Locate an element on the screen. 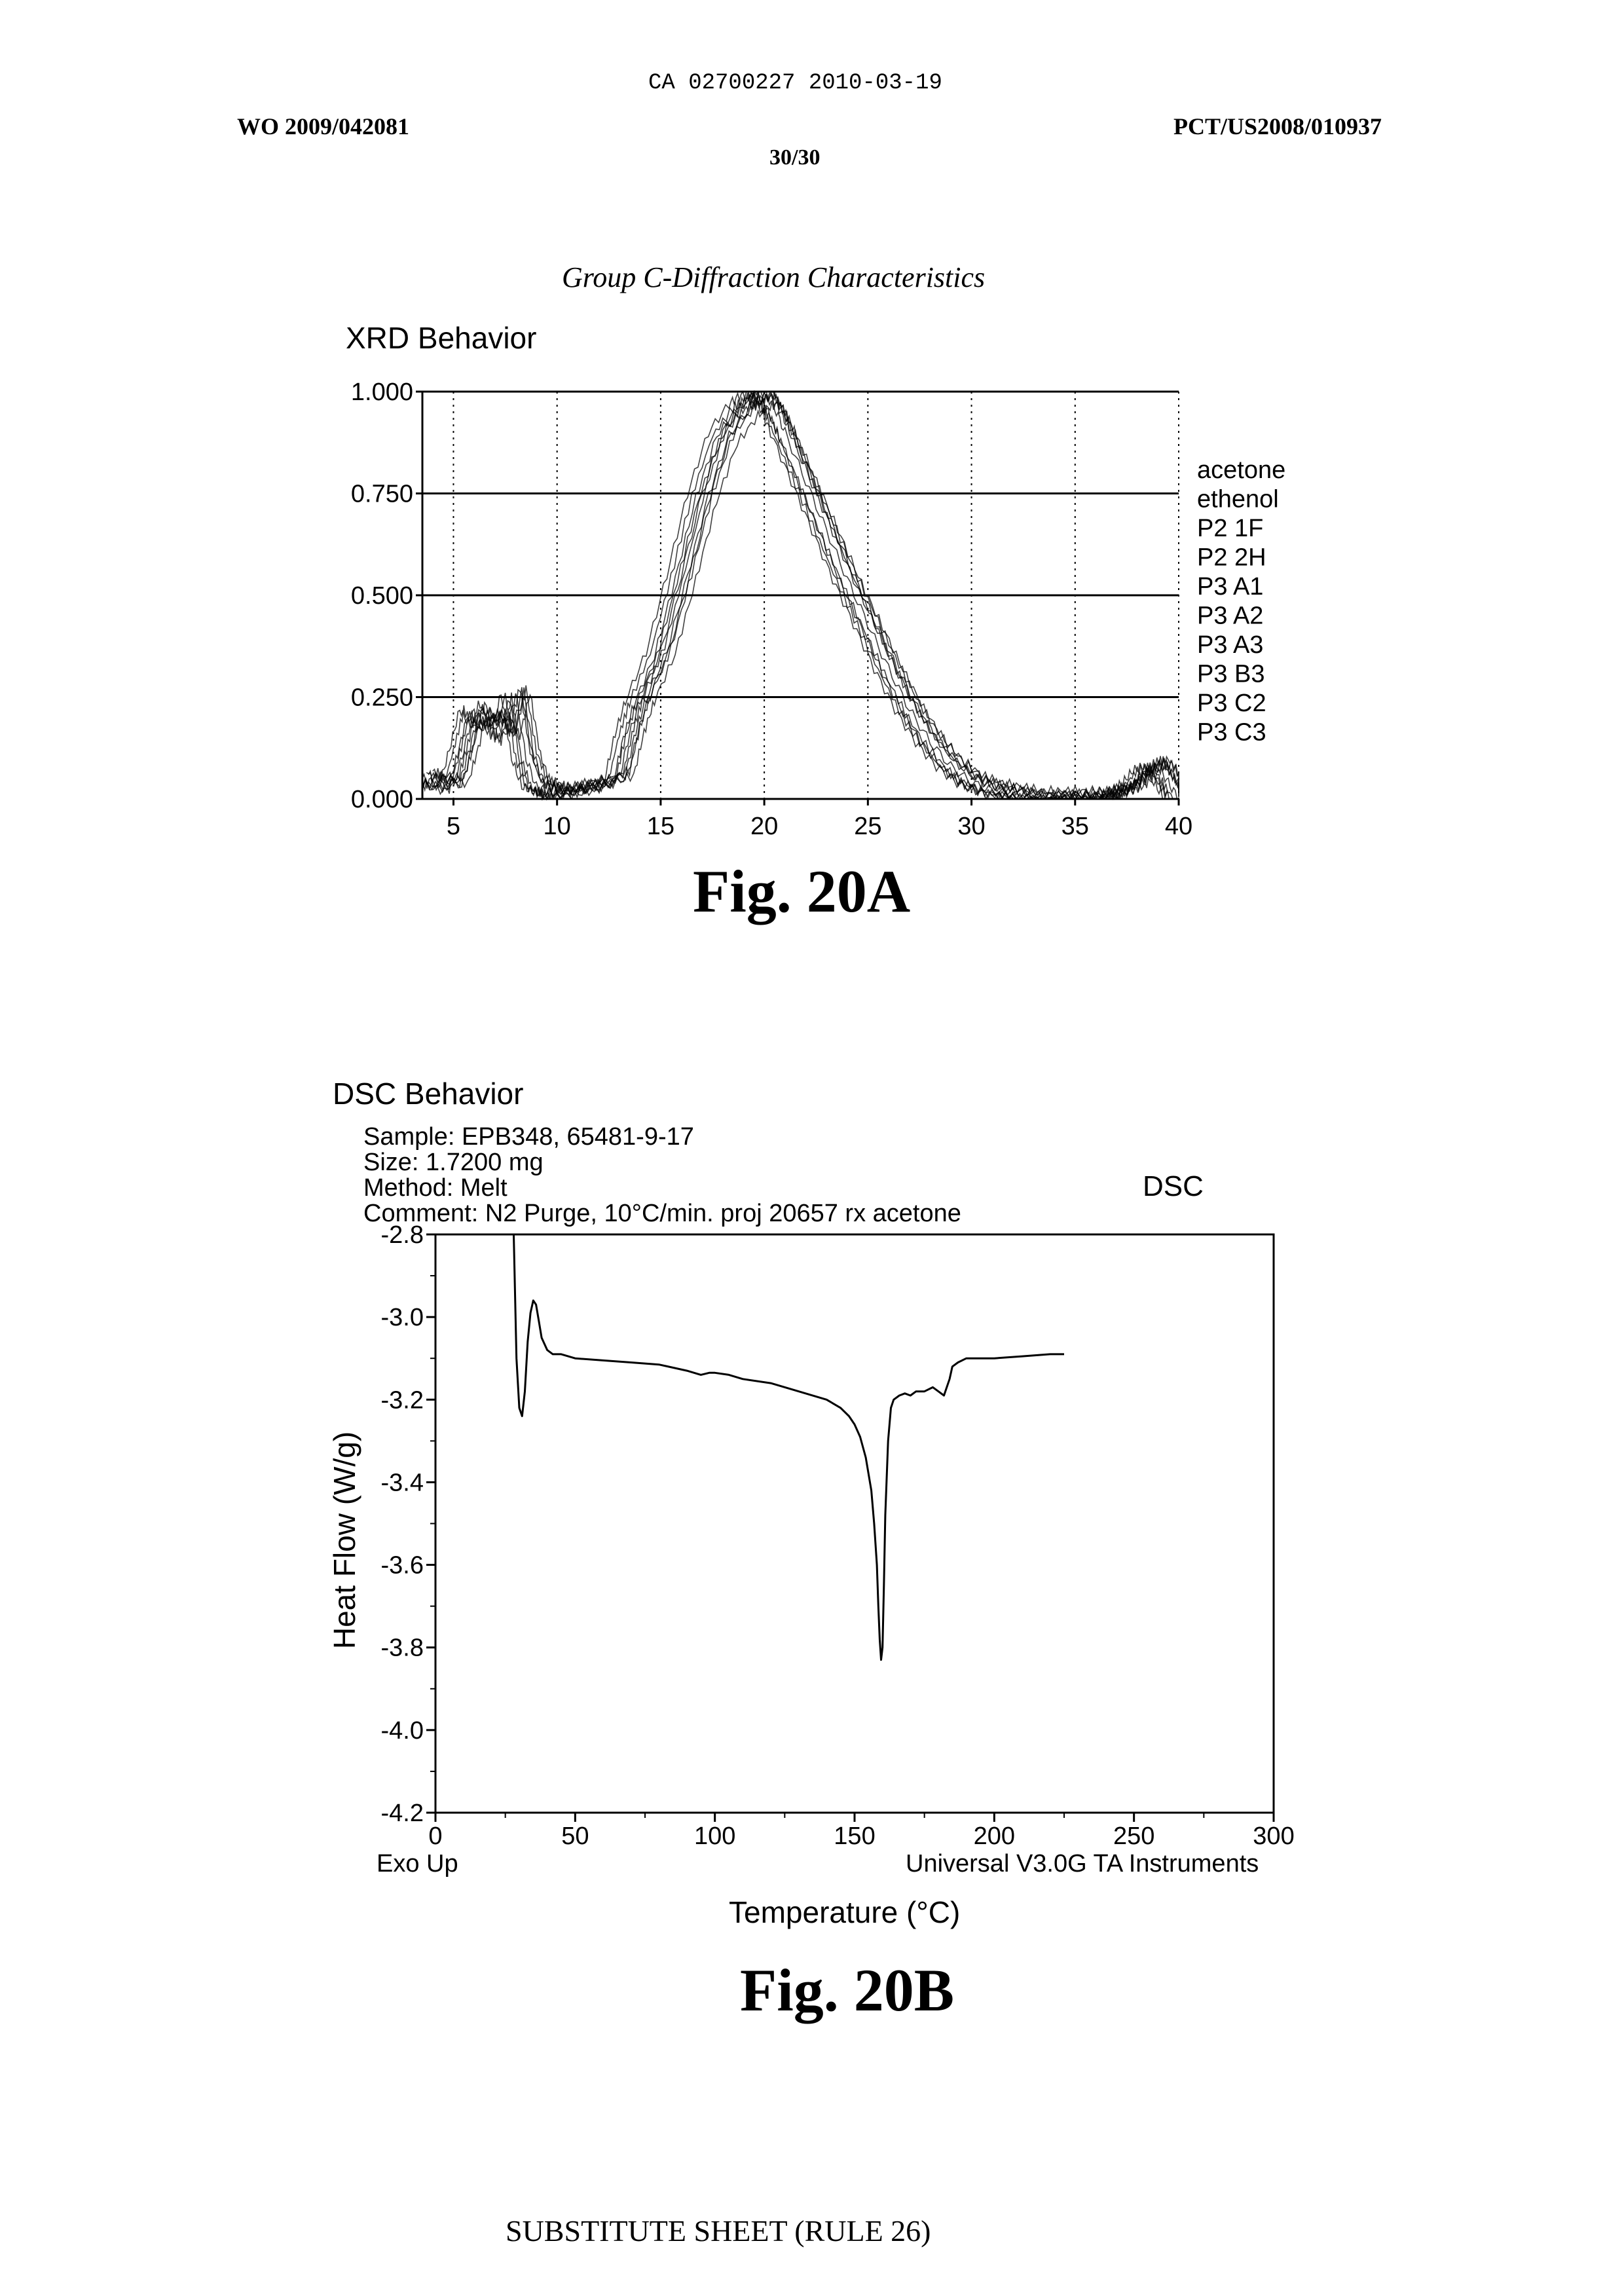 The image size is (1624, 2294). dsc-xlabel: Temperature (°C) is located at coordinates (844, 1912).